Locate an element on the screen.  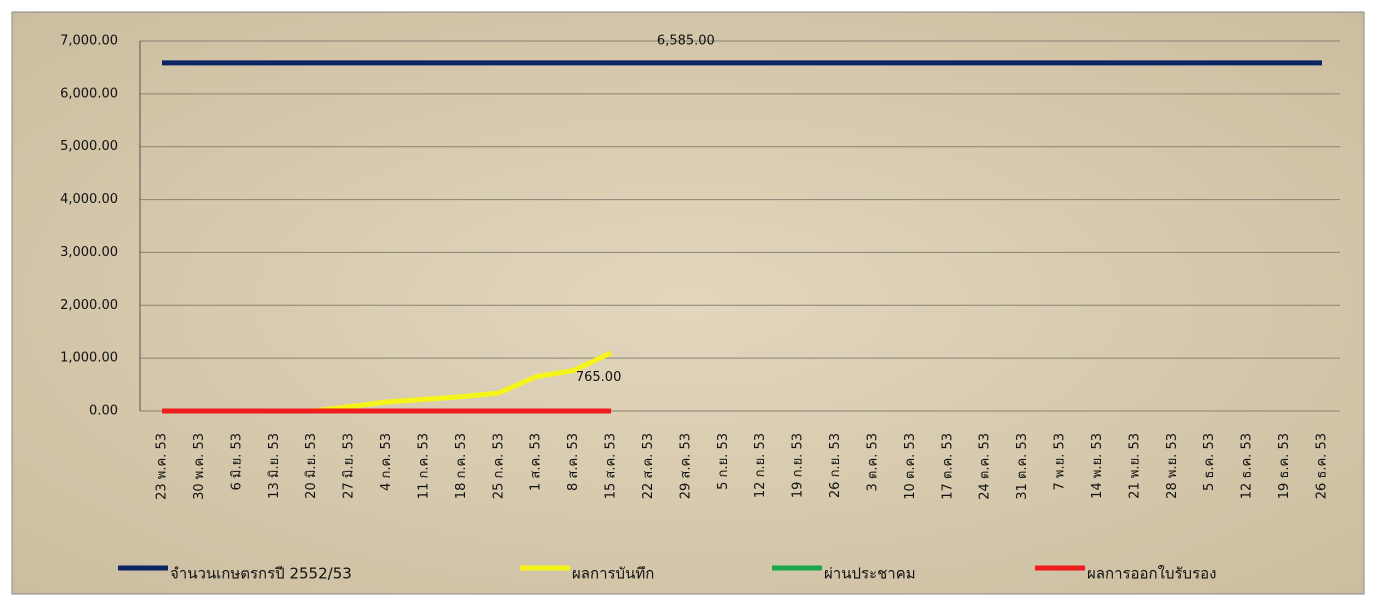
x-tick-label: 20 มิ.ย. 53 is located at coordinates (311, 466).